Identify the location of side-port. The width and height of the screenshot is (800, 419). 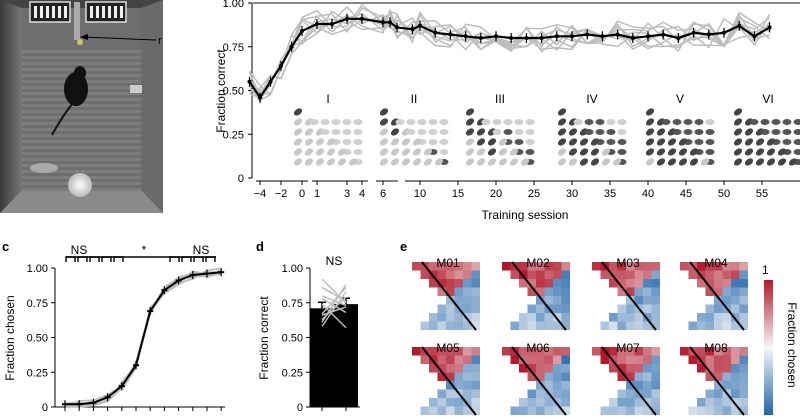
(136, 89).